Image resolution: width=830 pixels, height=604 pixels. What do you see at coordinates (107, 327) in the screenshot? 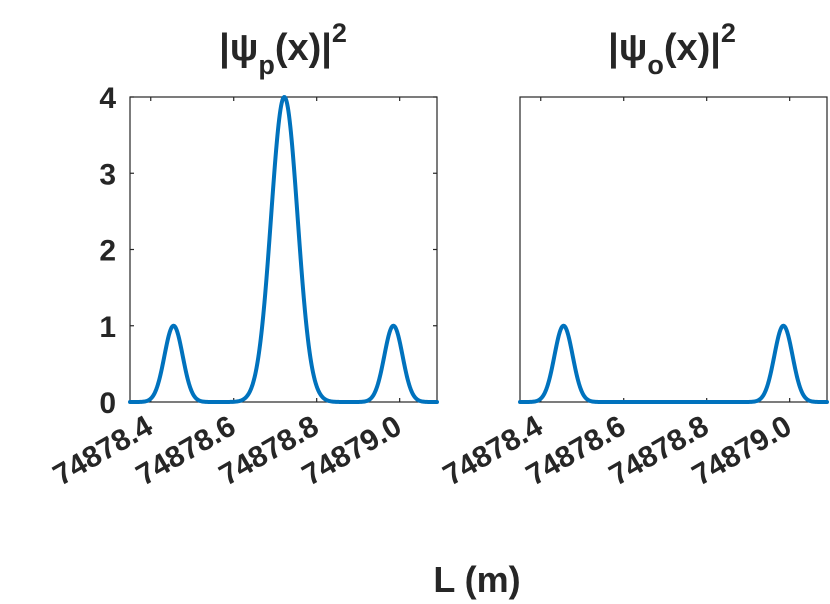
I see `y-tick-label: 1` at bounding box center [107, 327].